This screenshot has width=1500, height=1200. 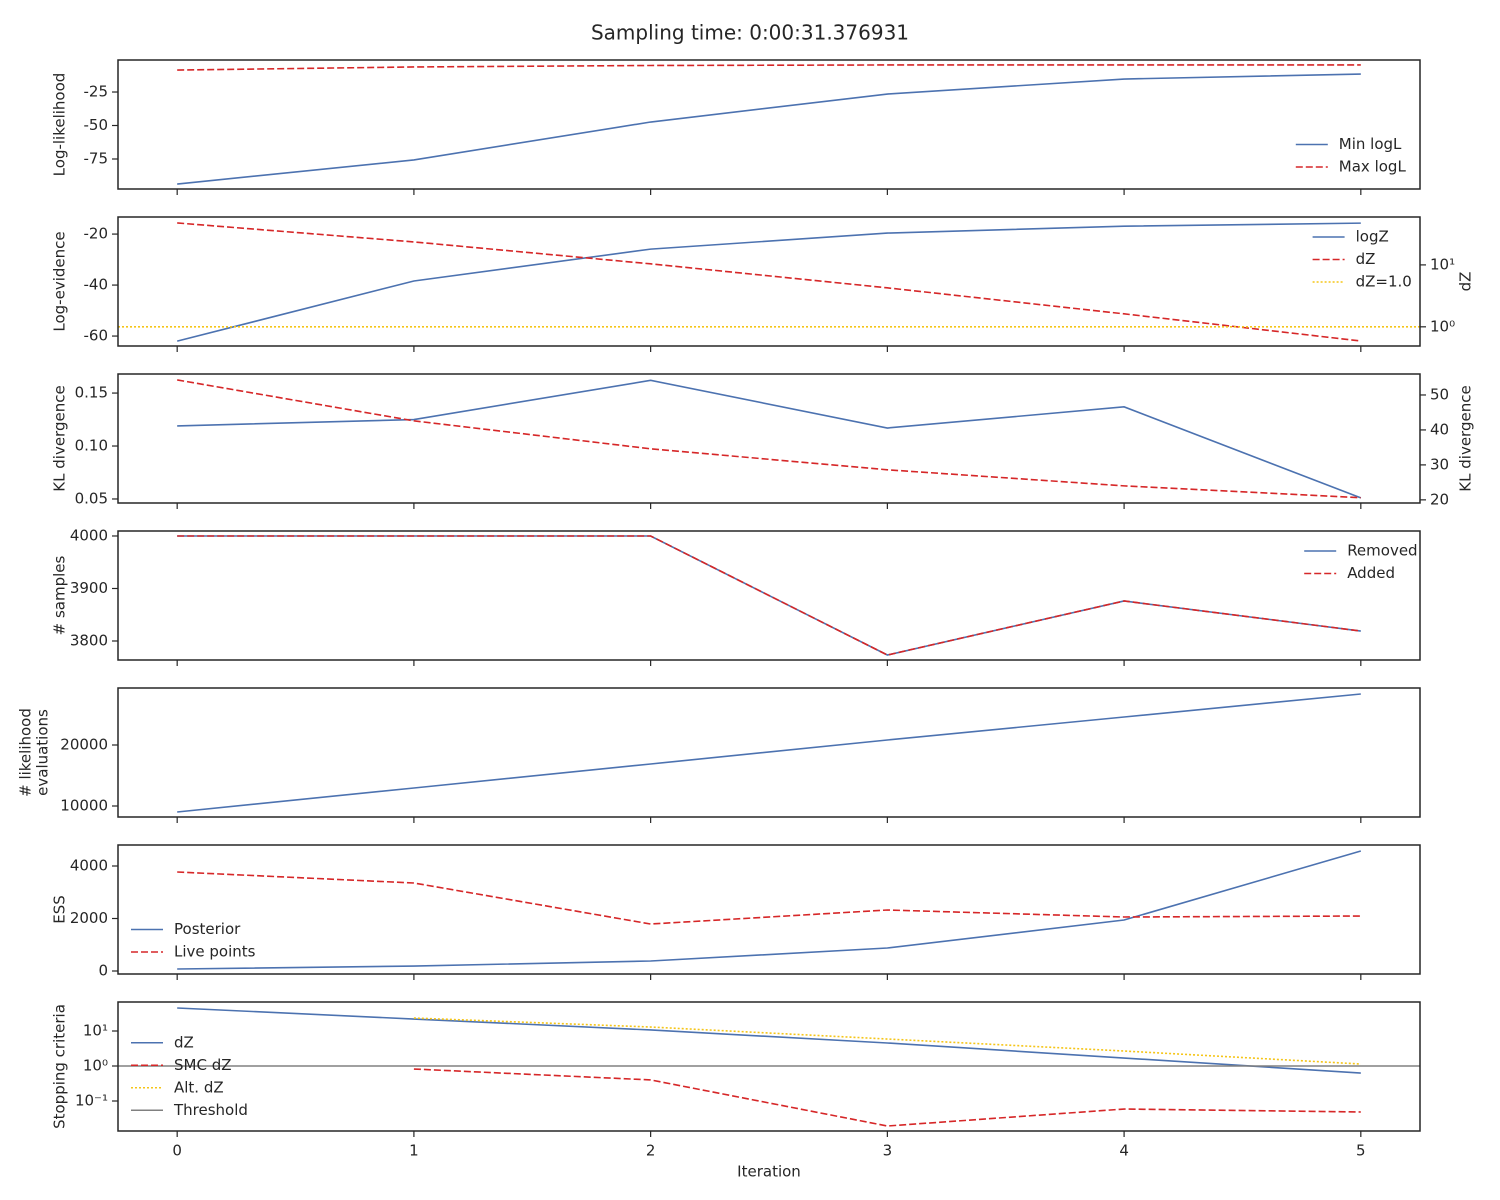 I want to click on y-axis-label: Log-evidence, so click(x=60, y=281).